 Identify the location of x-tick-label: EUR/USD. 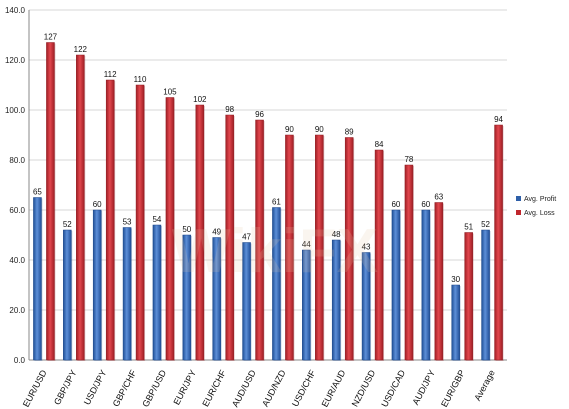
(35, 388).